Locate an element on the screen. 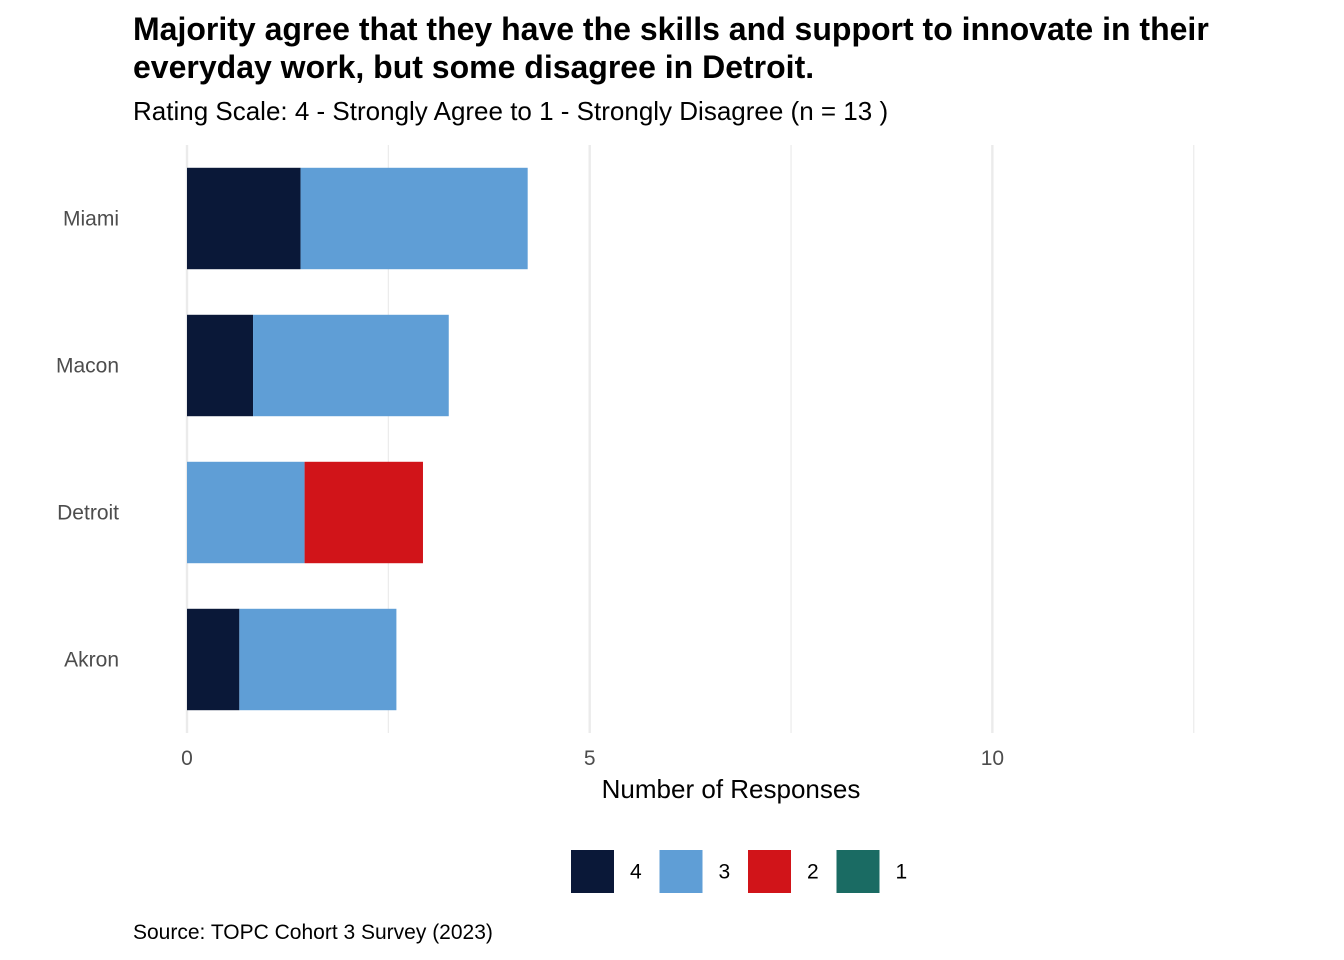 This screenshot has height=960, width=1344. x-tick-labels: 0 5 10 is located at coordinates (592, 758).